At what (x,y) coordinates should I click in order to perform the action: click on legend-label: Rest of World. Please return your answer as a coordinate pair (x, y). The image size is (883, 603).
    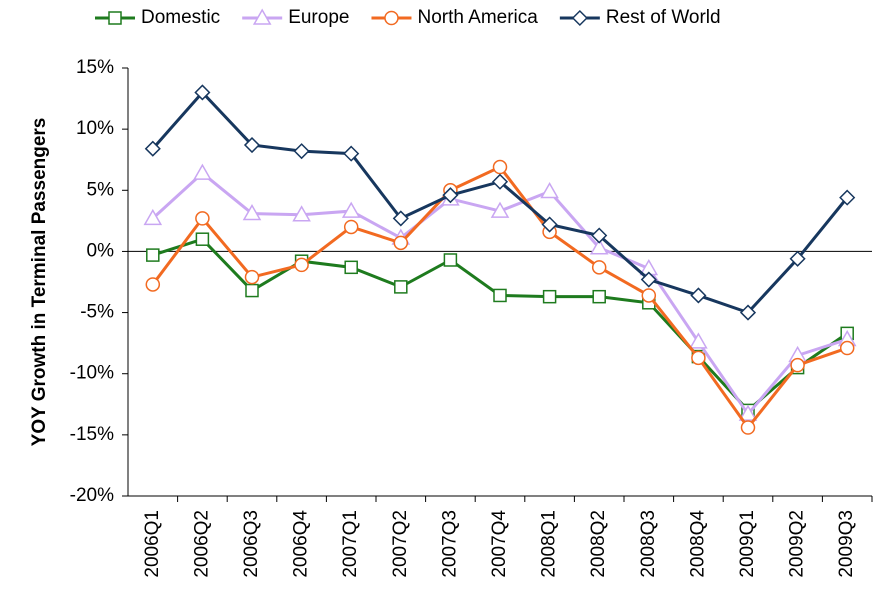
    Looking at the image, I should click on (663, 17).